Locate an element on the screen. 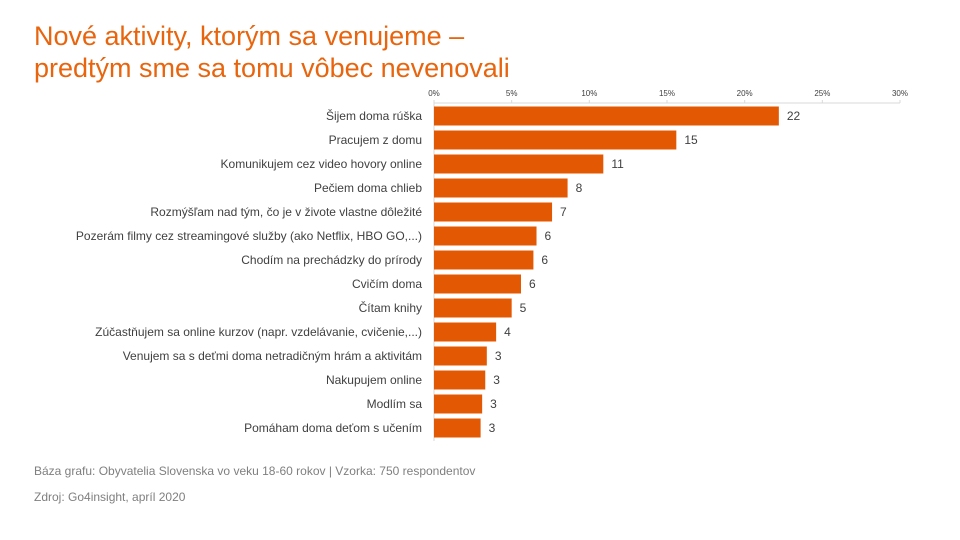 The image size is (960, 540). category-label: Pomáham doma deťom s učením is located at coordinates (333, 428).